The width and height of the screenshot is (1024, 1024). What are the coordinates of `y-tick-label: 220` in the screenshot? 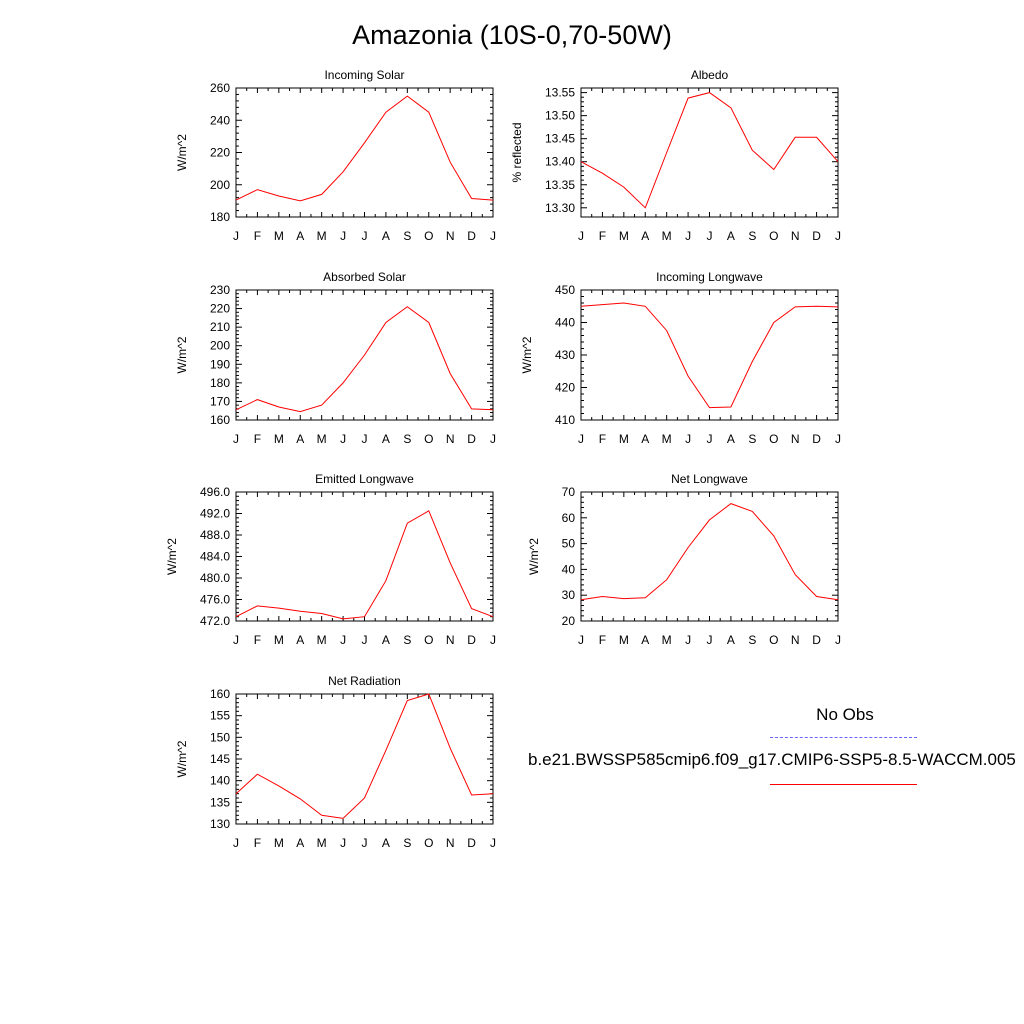 It's located at (220, 309).